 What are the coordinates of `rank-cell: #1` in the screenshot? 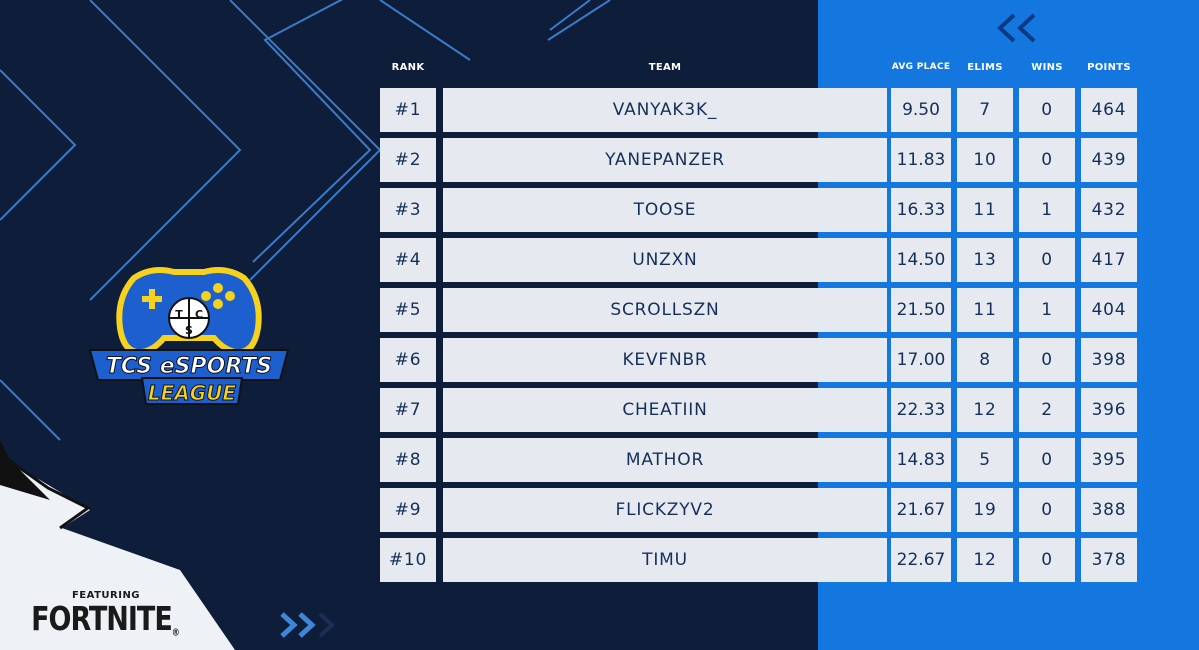 It's located at (408, 110).